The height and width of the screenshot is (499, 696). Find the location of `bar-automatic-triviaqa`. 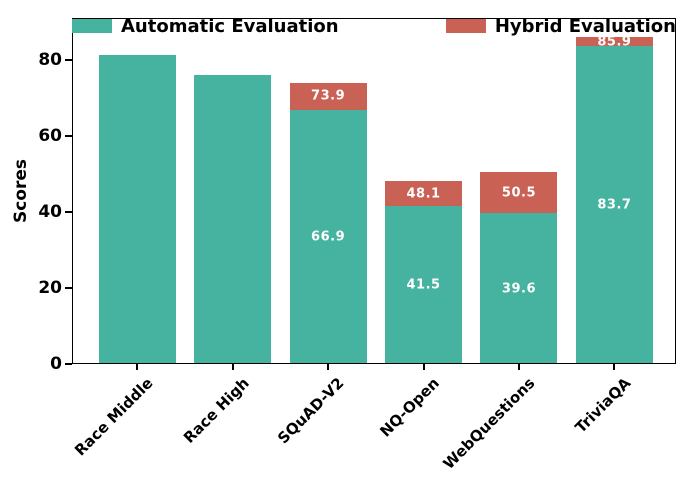

bar-automatic-triviaqa is located at coordinates (614, 204).